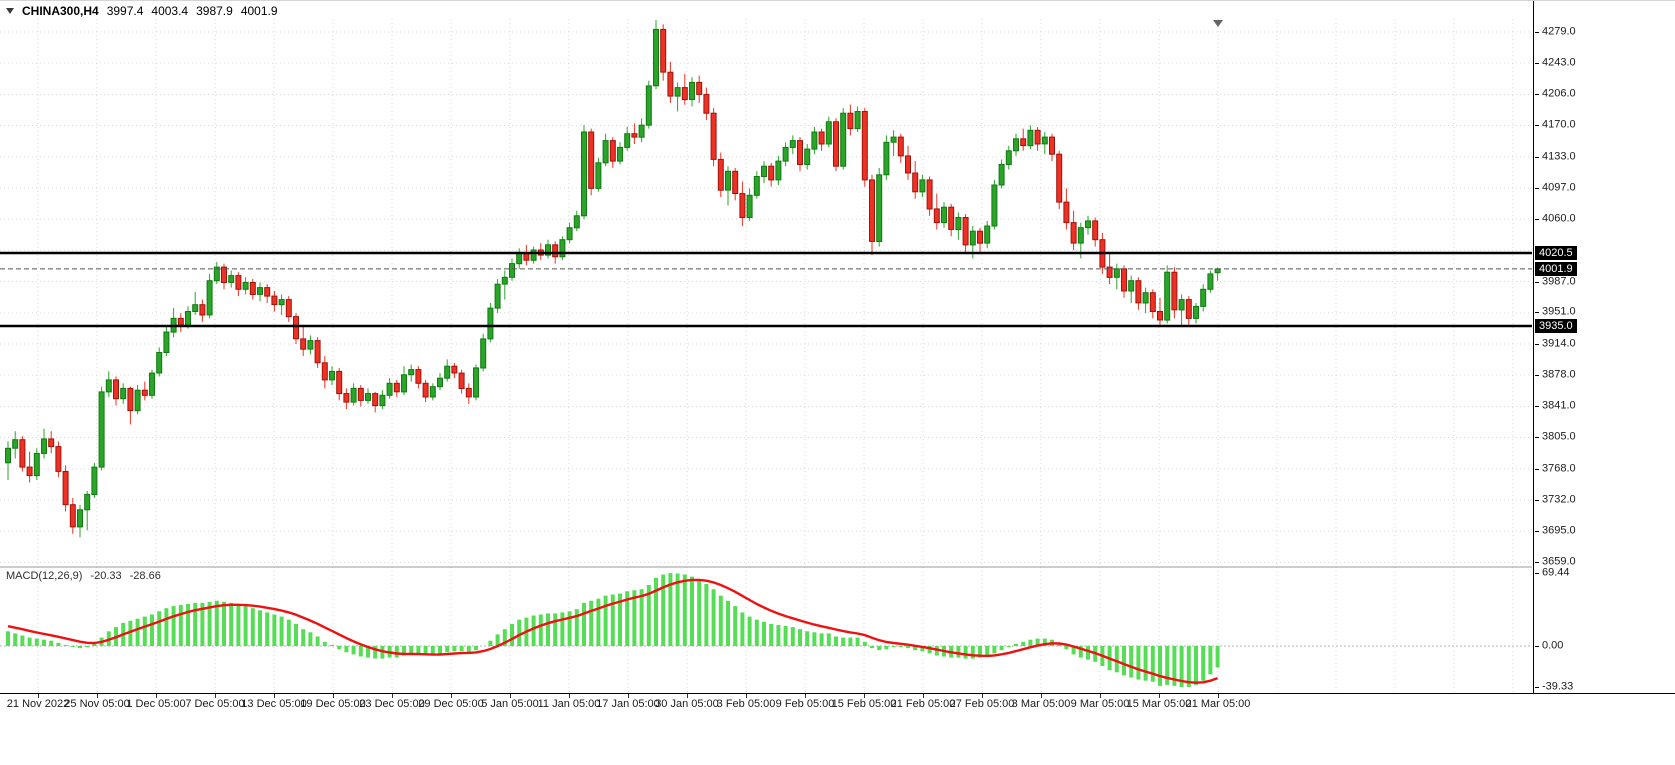 The height and width of the screenshot is (765, 1675). I want to click on time-axis-label: 7 Dec 05:00, so click(215, 704).